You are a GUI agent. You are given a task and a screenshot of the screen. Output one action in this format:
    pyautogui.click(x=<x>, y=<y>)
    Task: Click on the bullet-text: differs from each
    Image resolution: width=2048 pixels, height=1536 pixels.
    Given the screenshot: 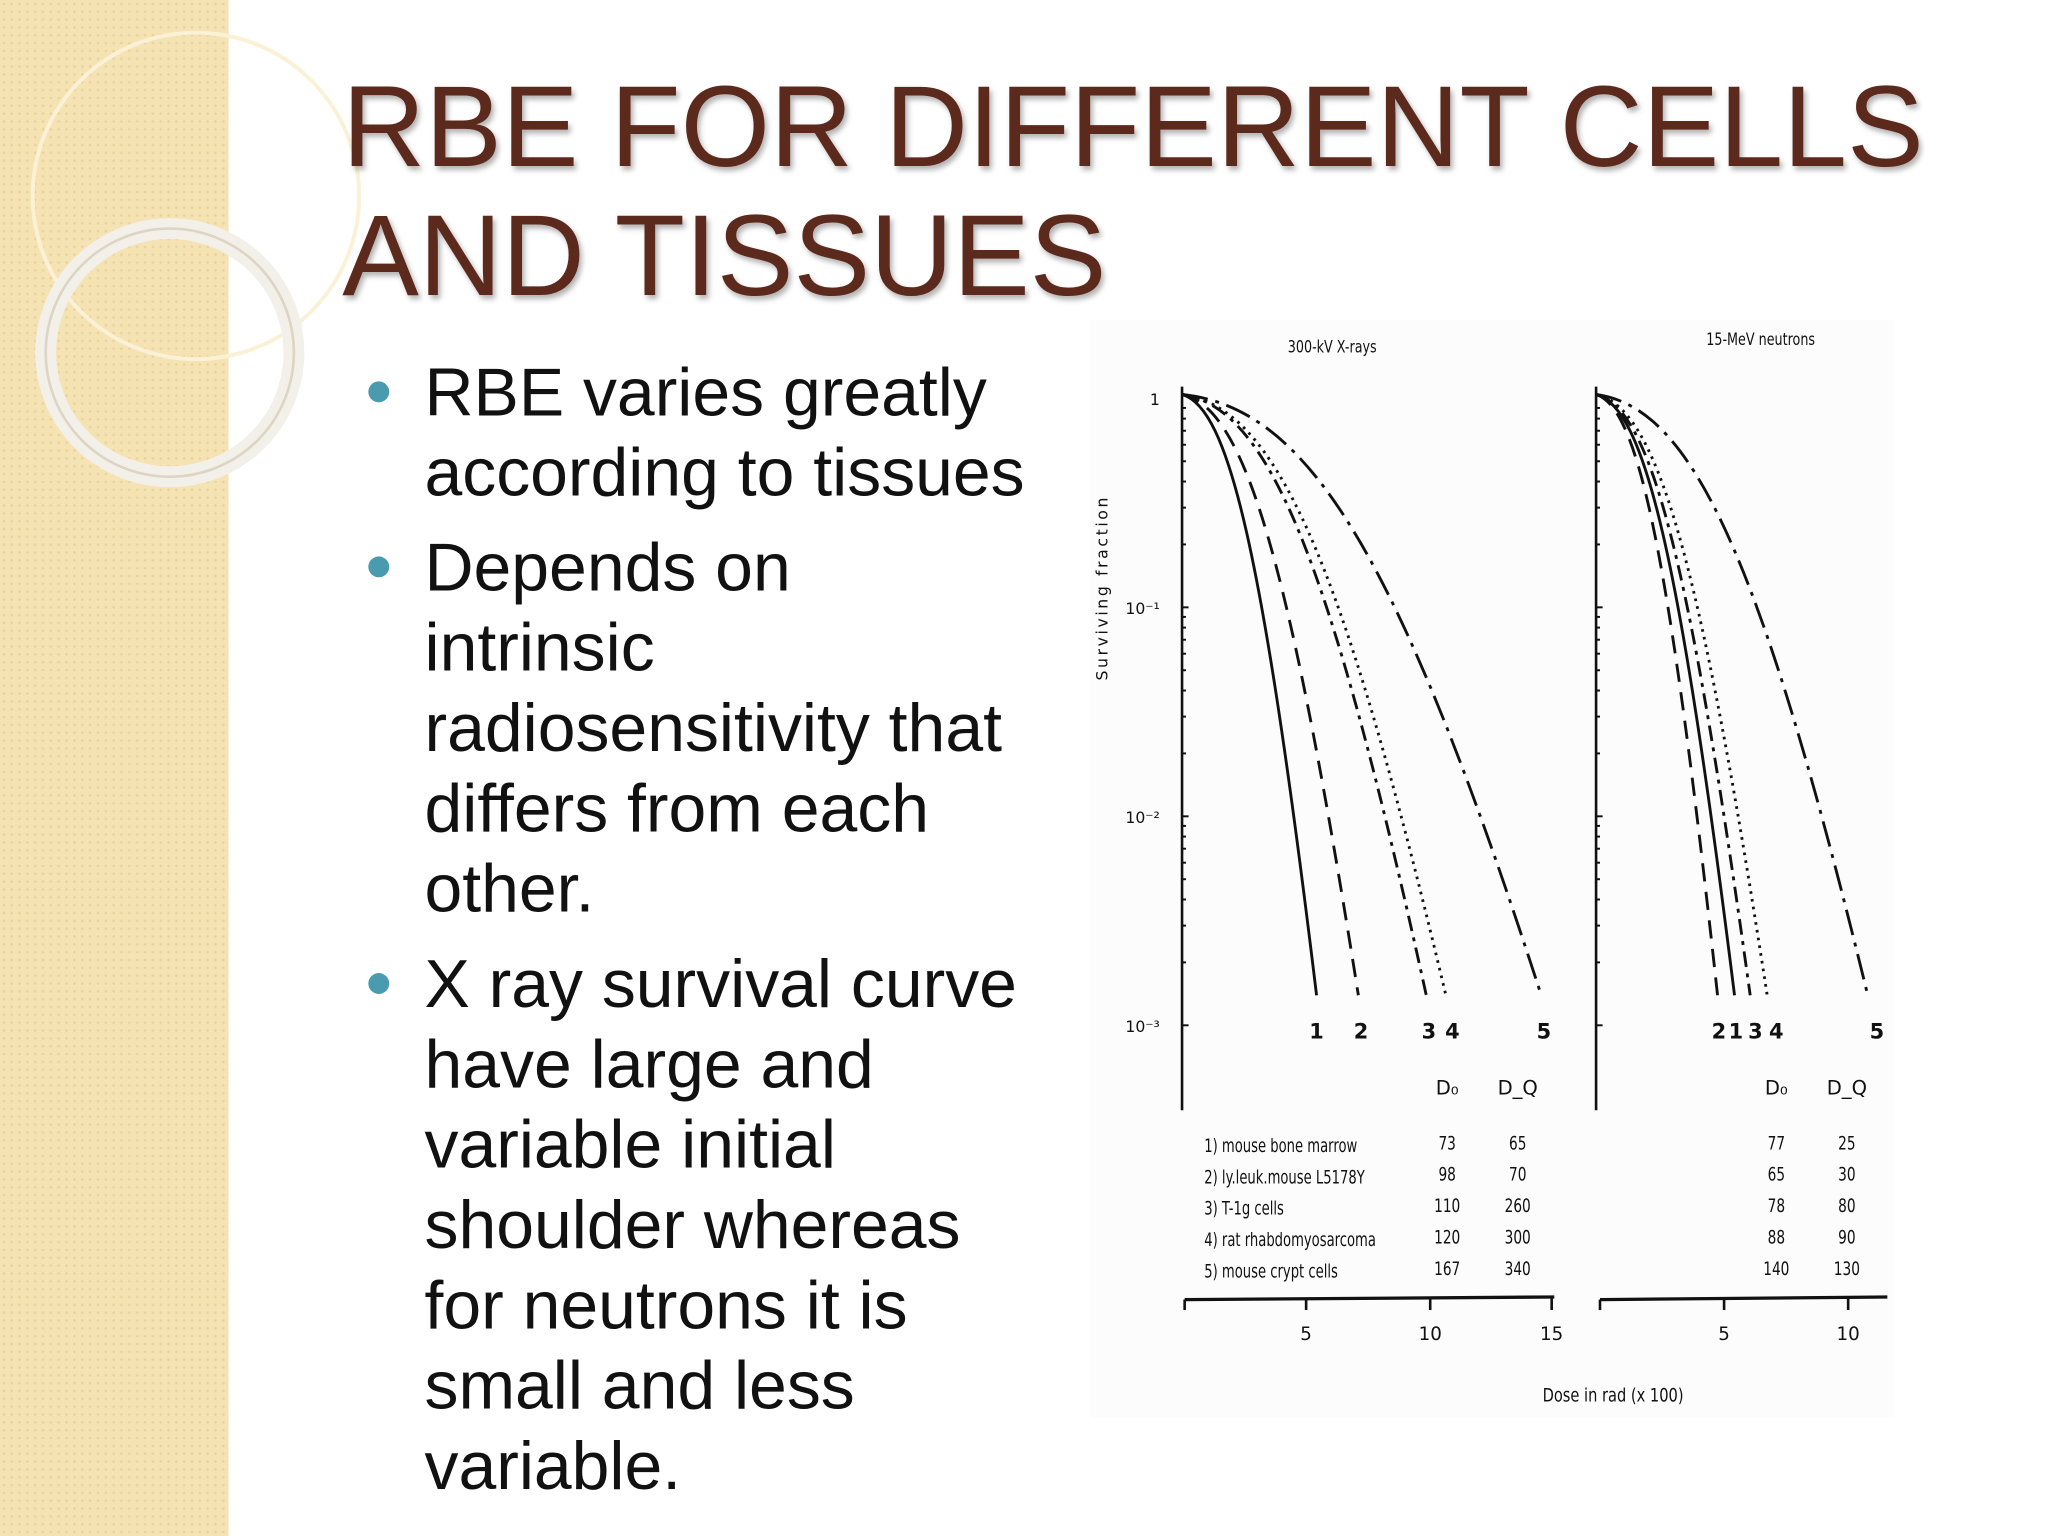 What is the action you would take?
    pyautogui.click(x=676, y=808)
    